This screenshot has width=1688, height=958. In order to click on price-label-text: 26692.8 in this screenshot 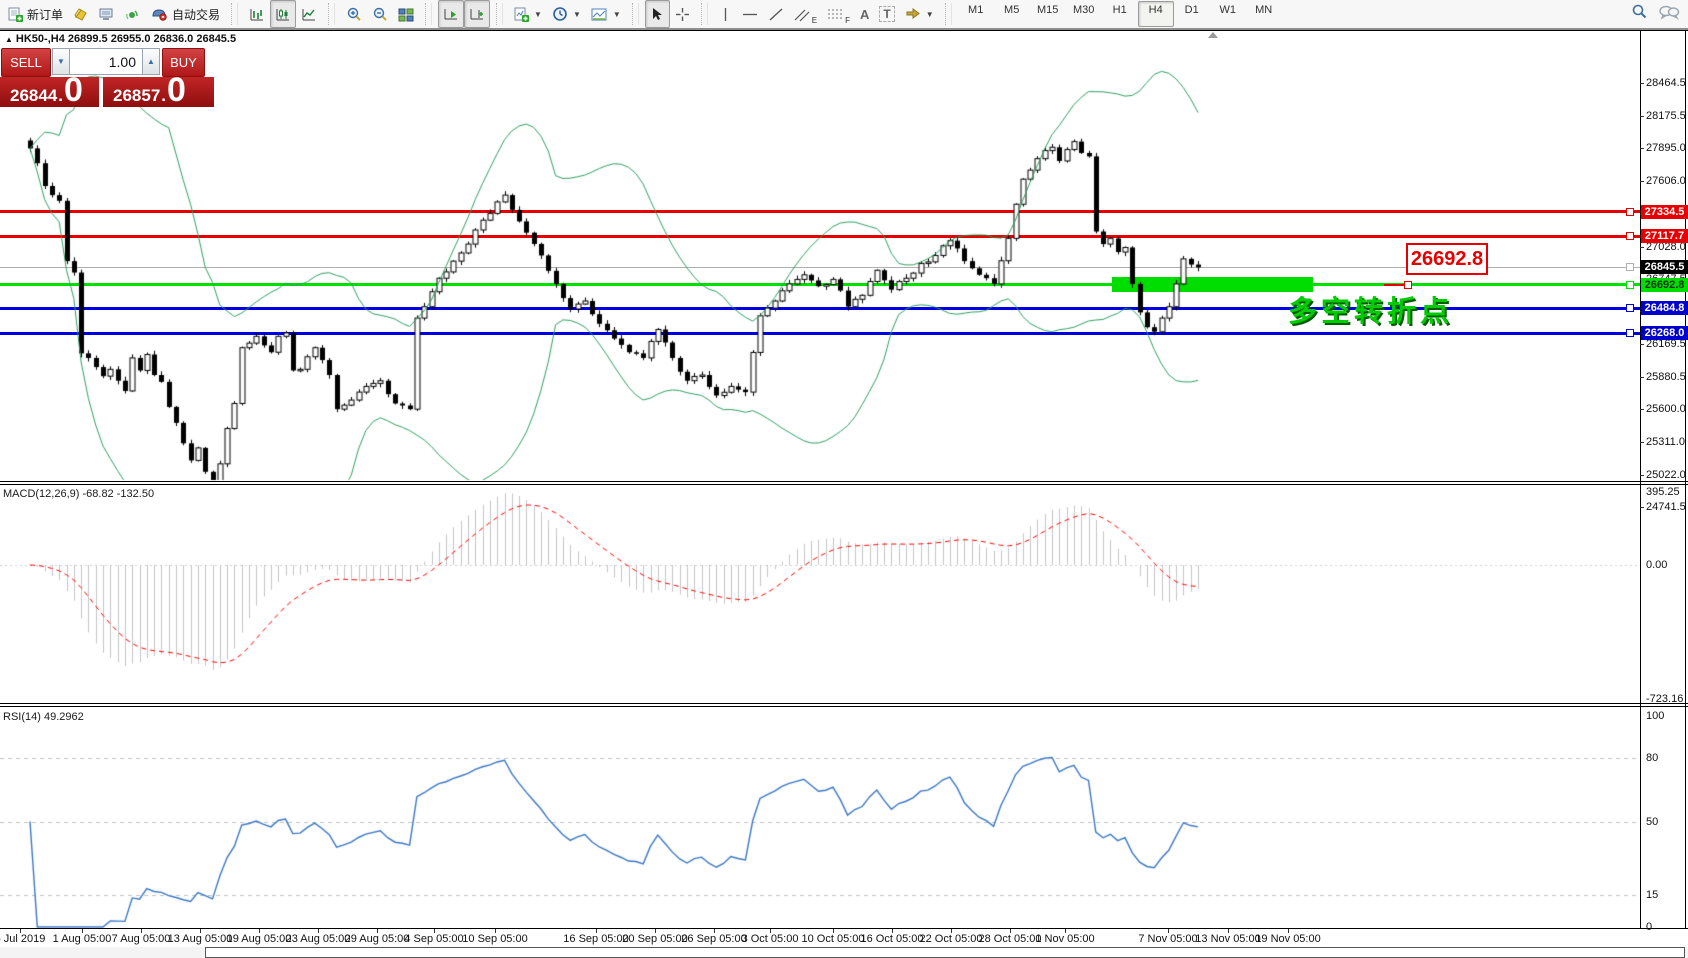, I will do `click(1447, 258)`.